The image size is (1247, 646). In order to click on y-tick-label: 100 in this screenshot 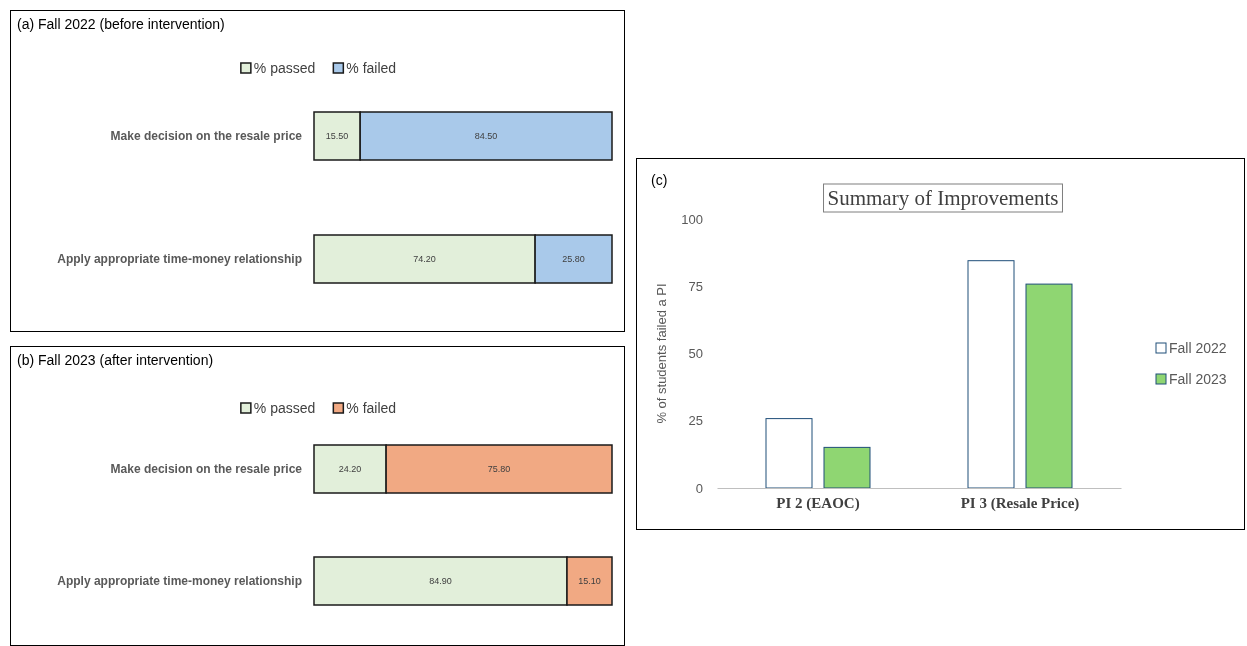, I will do `click(692, 219)`.